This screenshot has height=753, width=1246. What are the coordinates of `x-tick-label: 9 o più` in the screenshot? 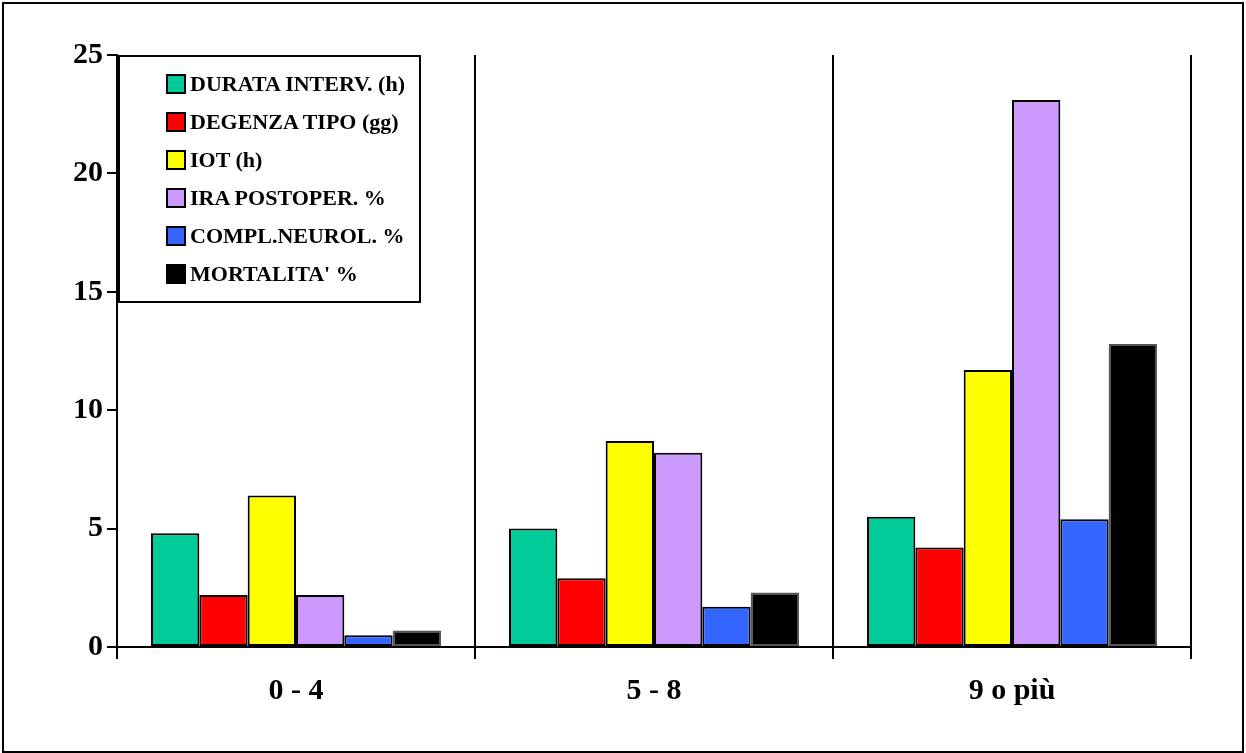 It's located at (1012, 688).